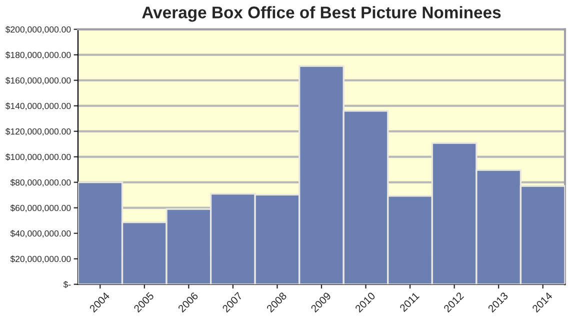 The image size is (573, 332). Describe the element at coordinates (40, 259) in the screenshot. I see `y-tick-label: $20,000,000.00` at that location.